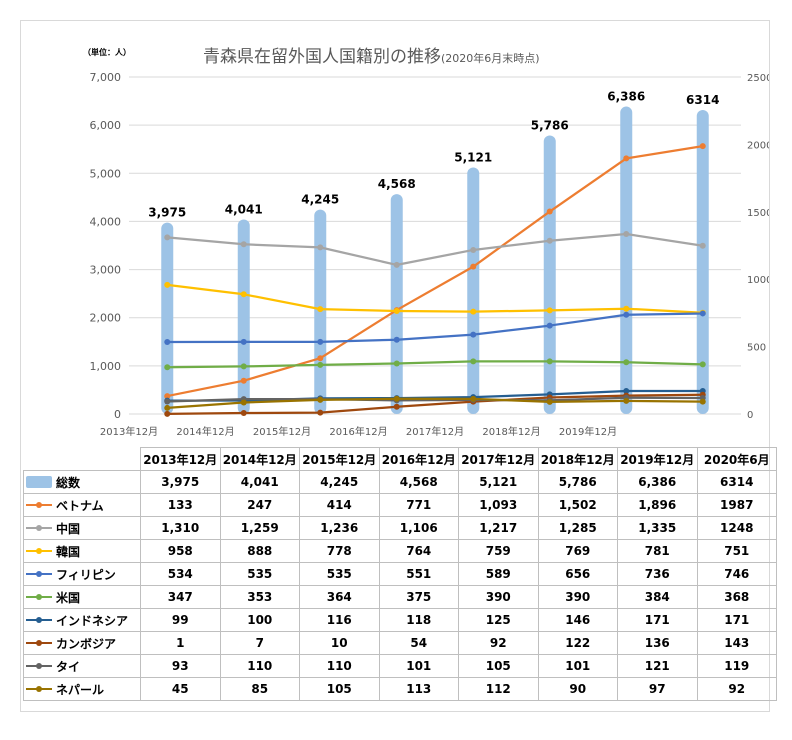  Describe the element at coordinates (82, 597) in the screenshot. I see `series-name-cell: 米国` at that location.